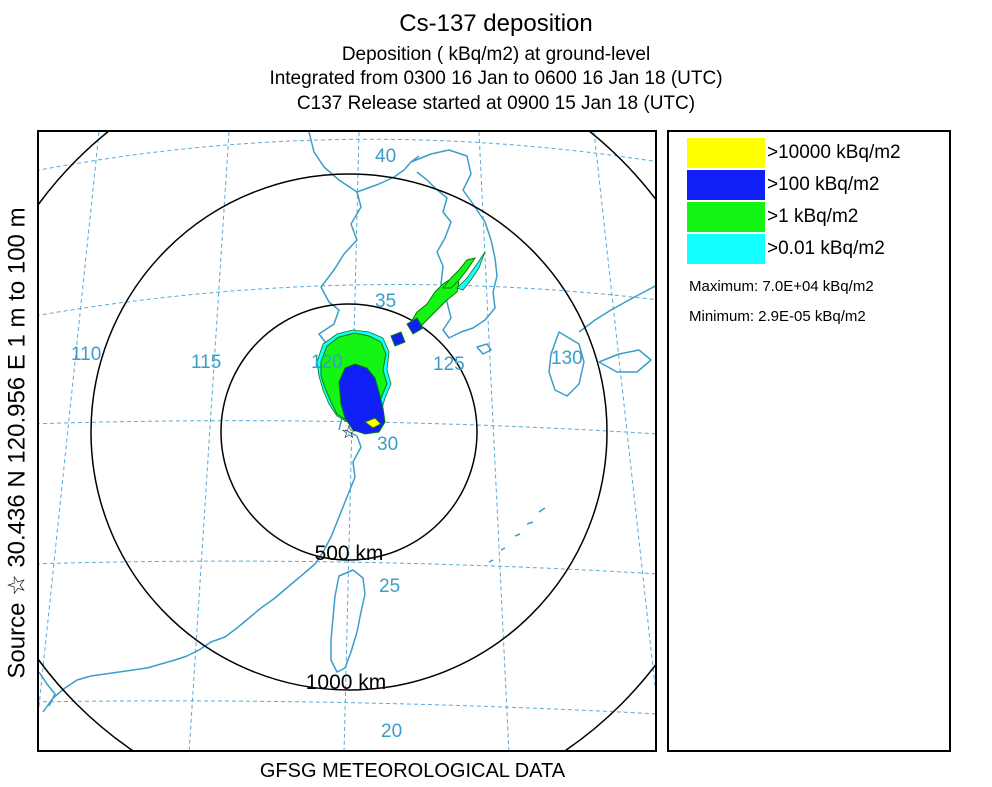  I want to click on source-location-text: Source ☆ 30.436 N 120.956 E 1 m to 100 m, so click(17, 443).